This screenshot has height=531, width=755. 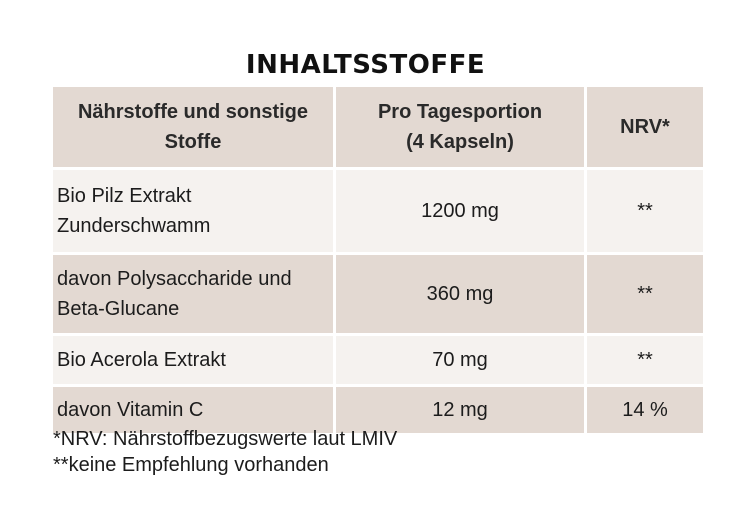 I want to click on row-4-nrv-cell: 14 %, so click(x=643, y=410).